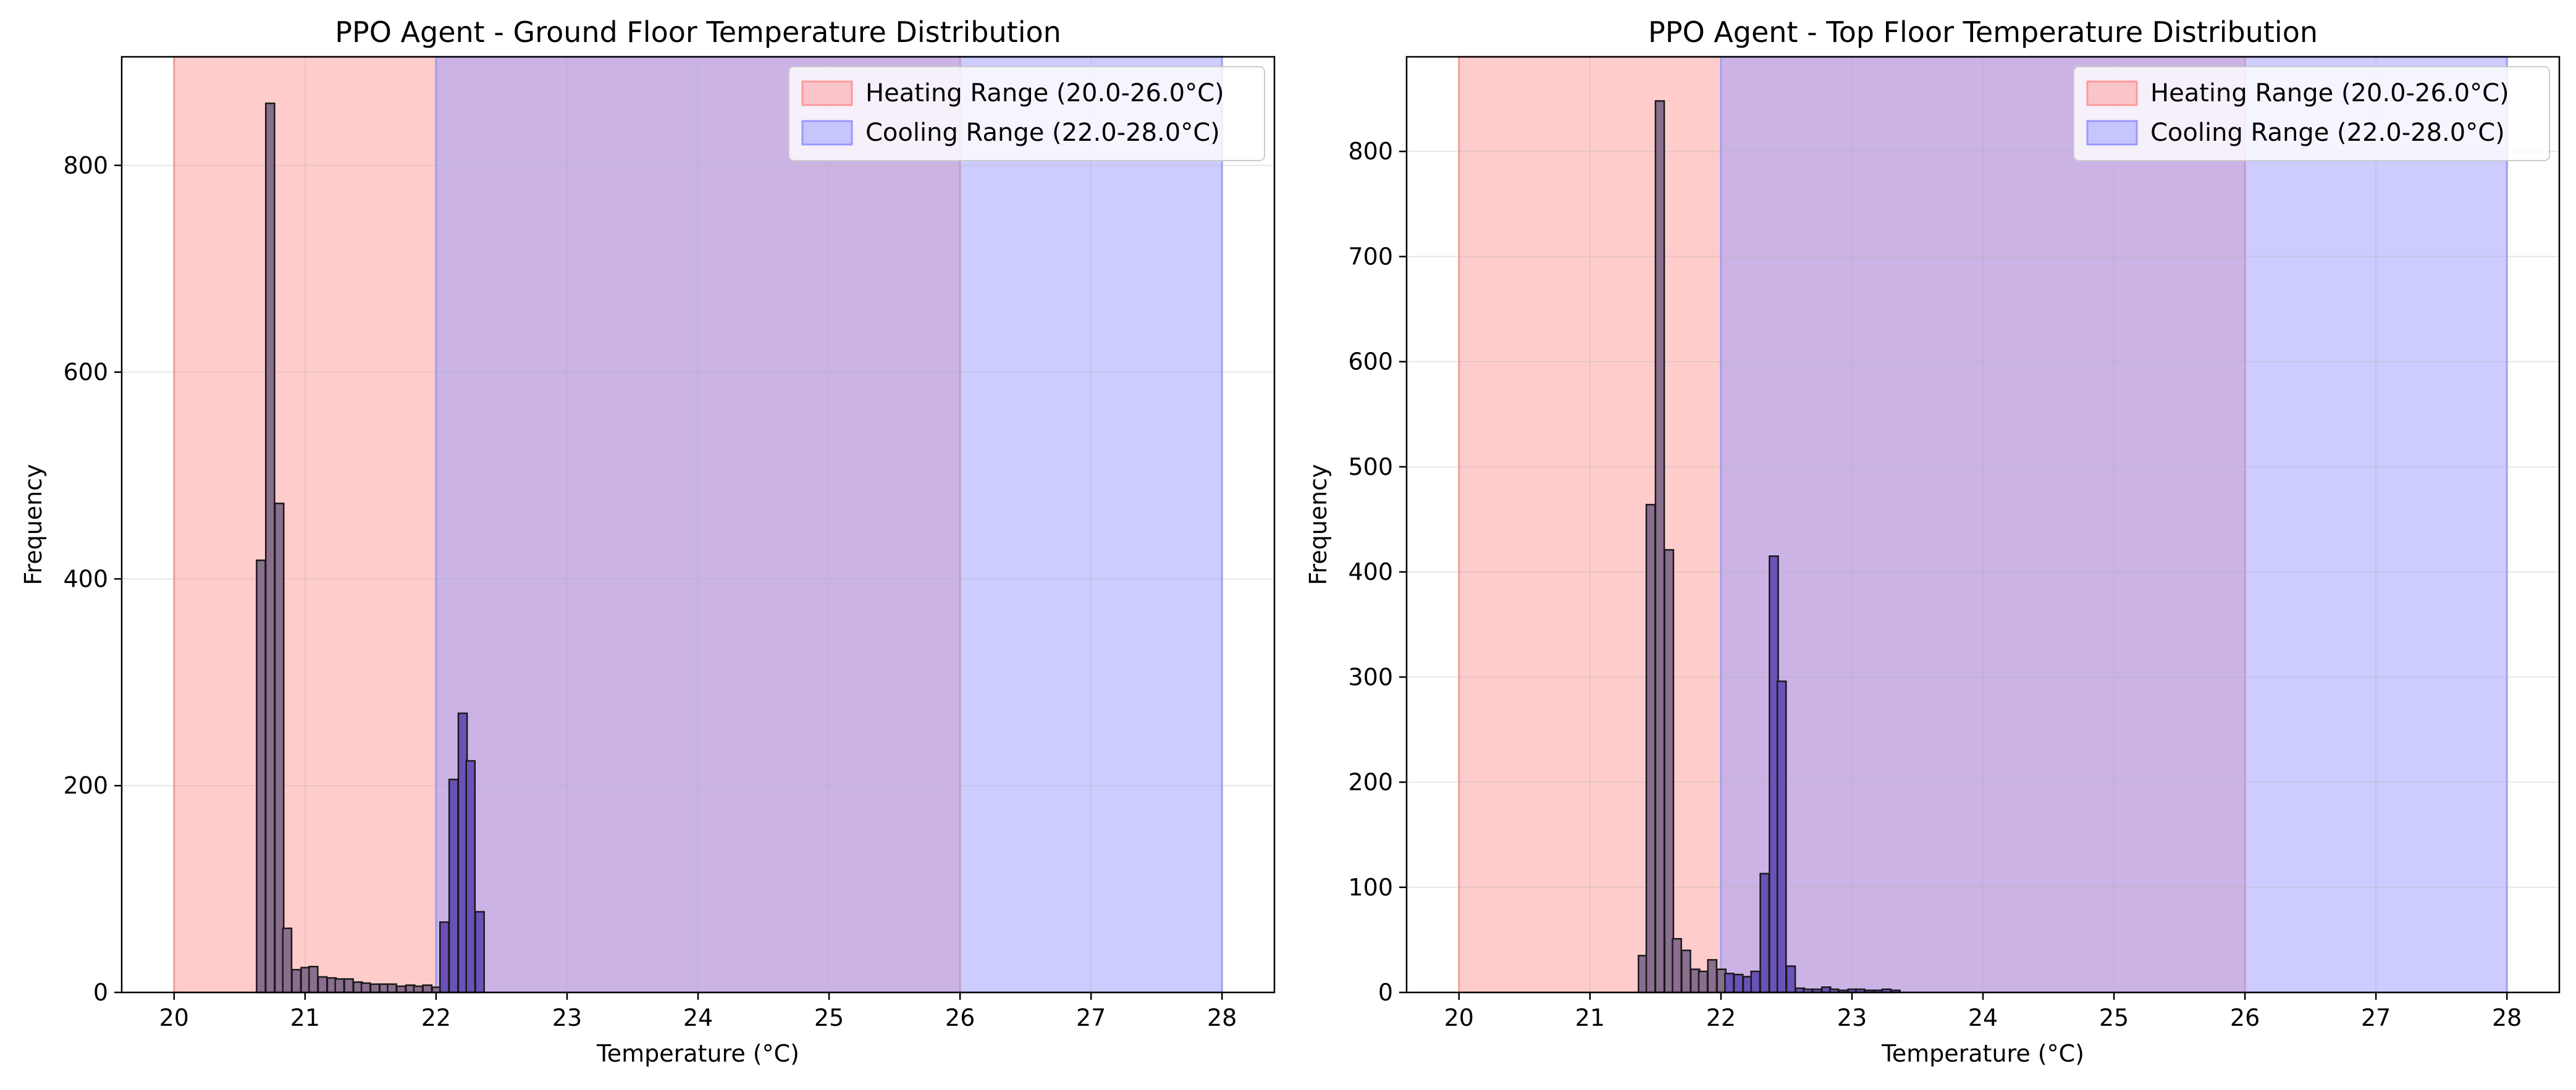  Describe the element at coordinates (1370, 887) in the screenshot. I see `y-tick-label: 100` at that location.